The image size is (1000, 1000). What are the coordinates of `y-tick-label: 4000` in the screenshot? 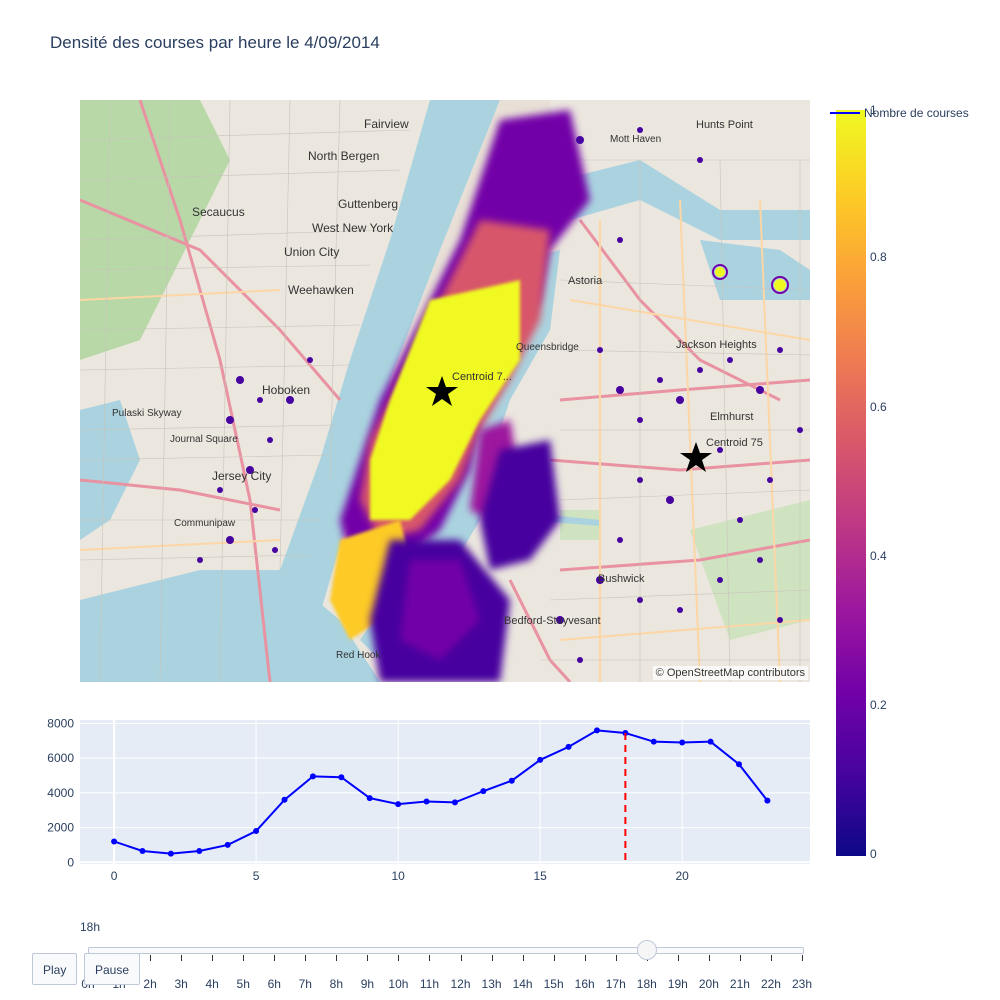 It's located at (60, 793).